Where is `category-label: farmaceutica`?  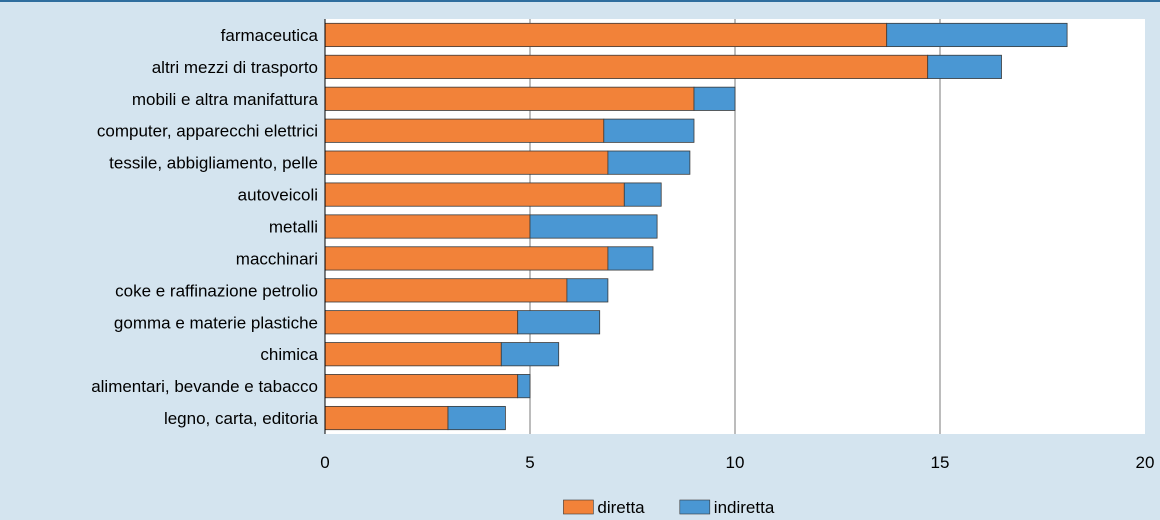
category-label: farmaceutica is located at coordinates (270, 35).